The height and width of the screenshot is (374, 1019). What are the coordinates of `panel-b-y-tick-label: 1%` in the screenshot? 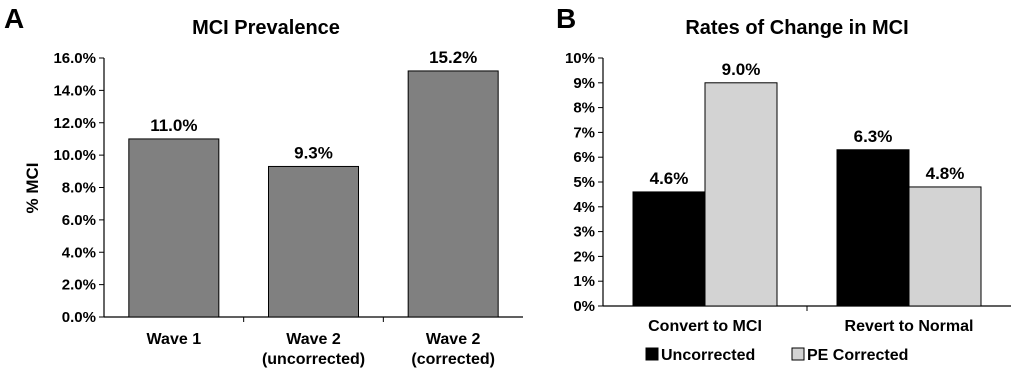 It's located at (584, 281).